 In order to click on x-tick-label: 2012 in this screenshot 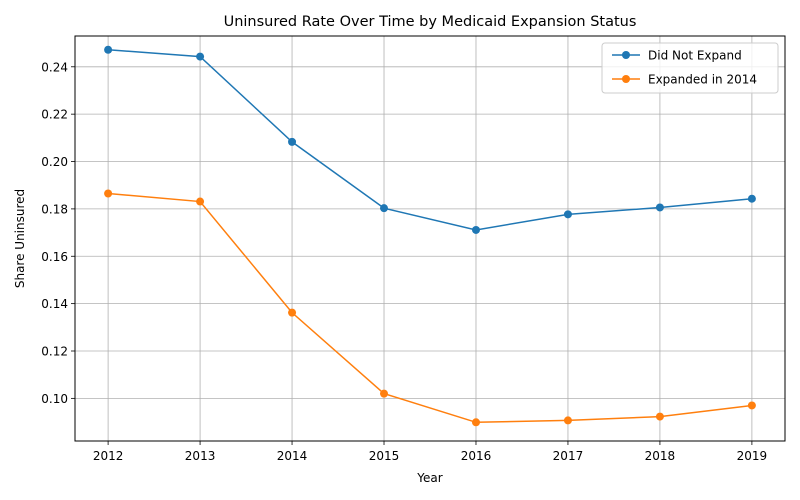, I will do `click(108, 456)`.